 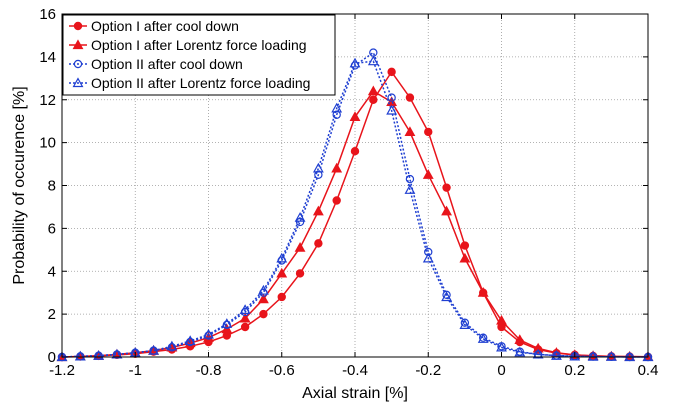 What do you see at coordinates (52, 314) in the screenshot?
I see `y-tick-label: 2` at bounding box center [52, 314].